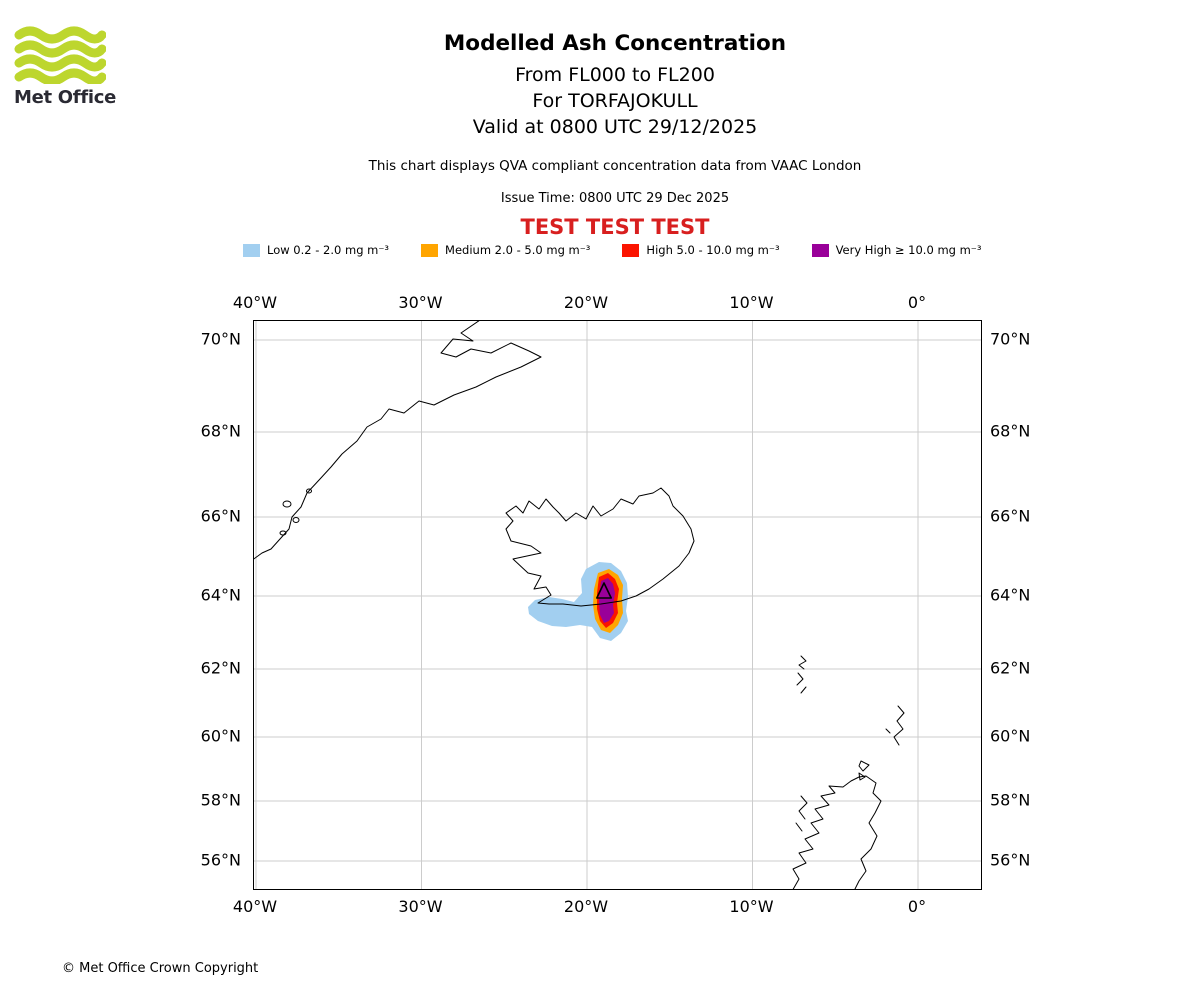 The image size is (1200, 1000). Describe the element at coordinates (615, 198) in the screenshot. I see `issue-time: Issue Time: 0800 UTC 29 Dec 2025` at that location.